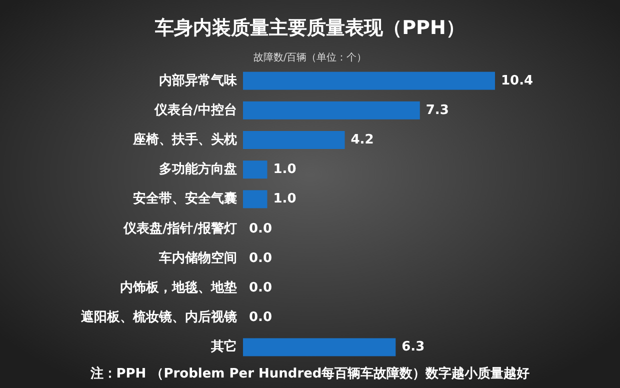 The image size is (620, 388). What do you see at coordinates (223, 346) in the screenshot?
I see `y-tick-label: 其它` at bounding box center [223, 346].